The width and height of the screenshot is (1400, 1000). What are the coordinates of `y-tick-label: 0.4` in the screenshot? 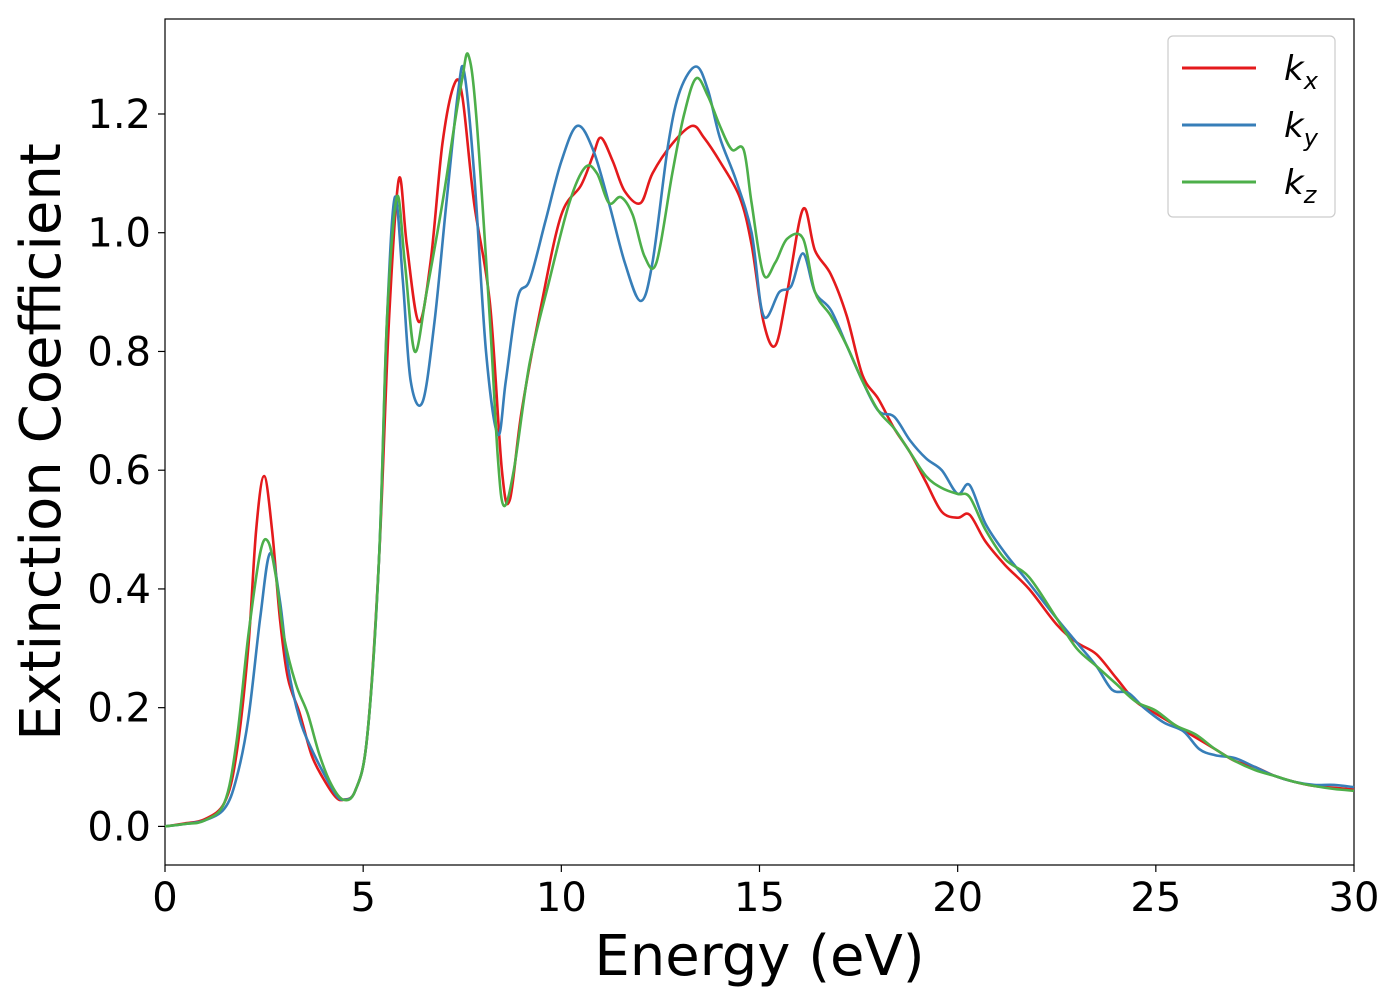 It's located at (119, 590).